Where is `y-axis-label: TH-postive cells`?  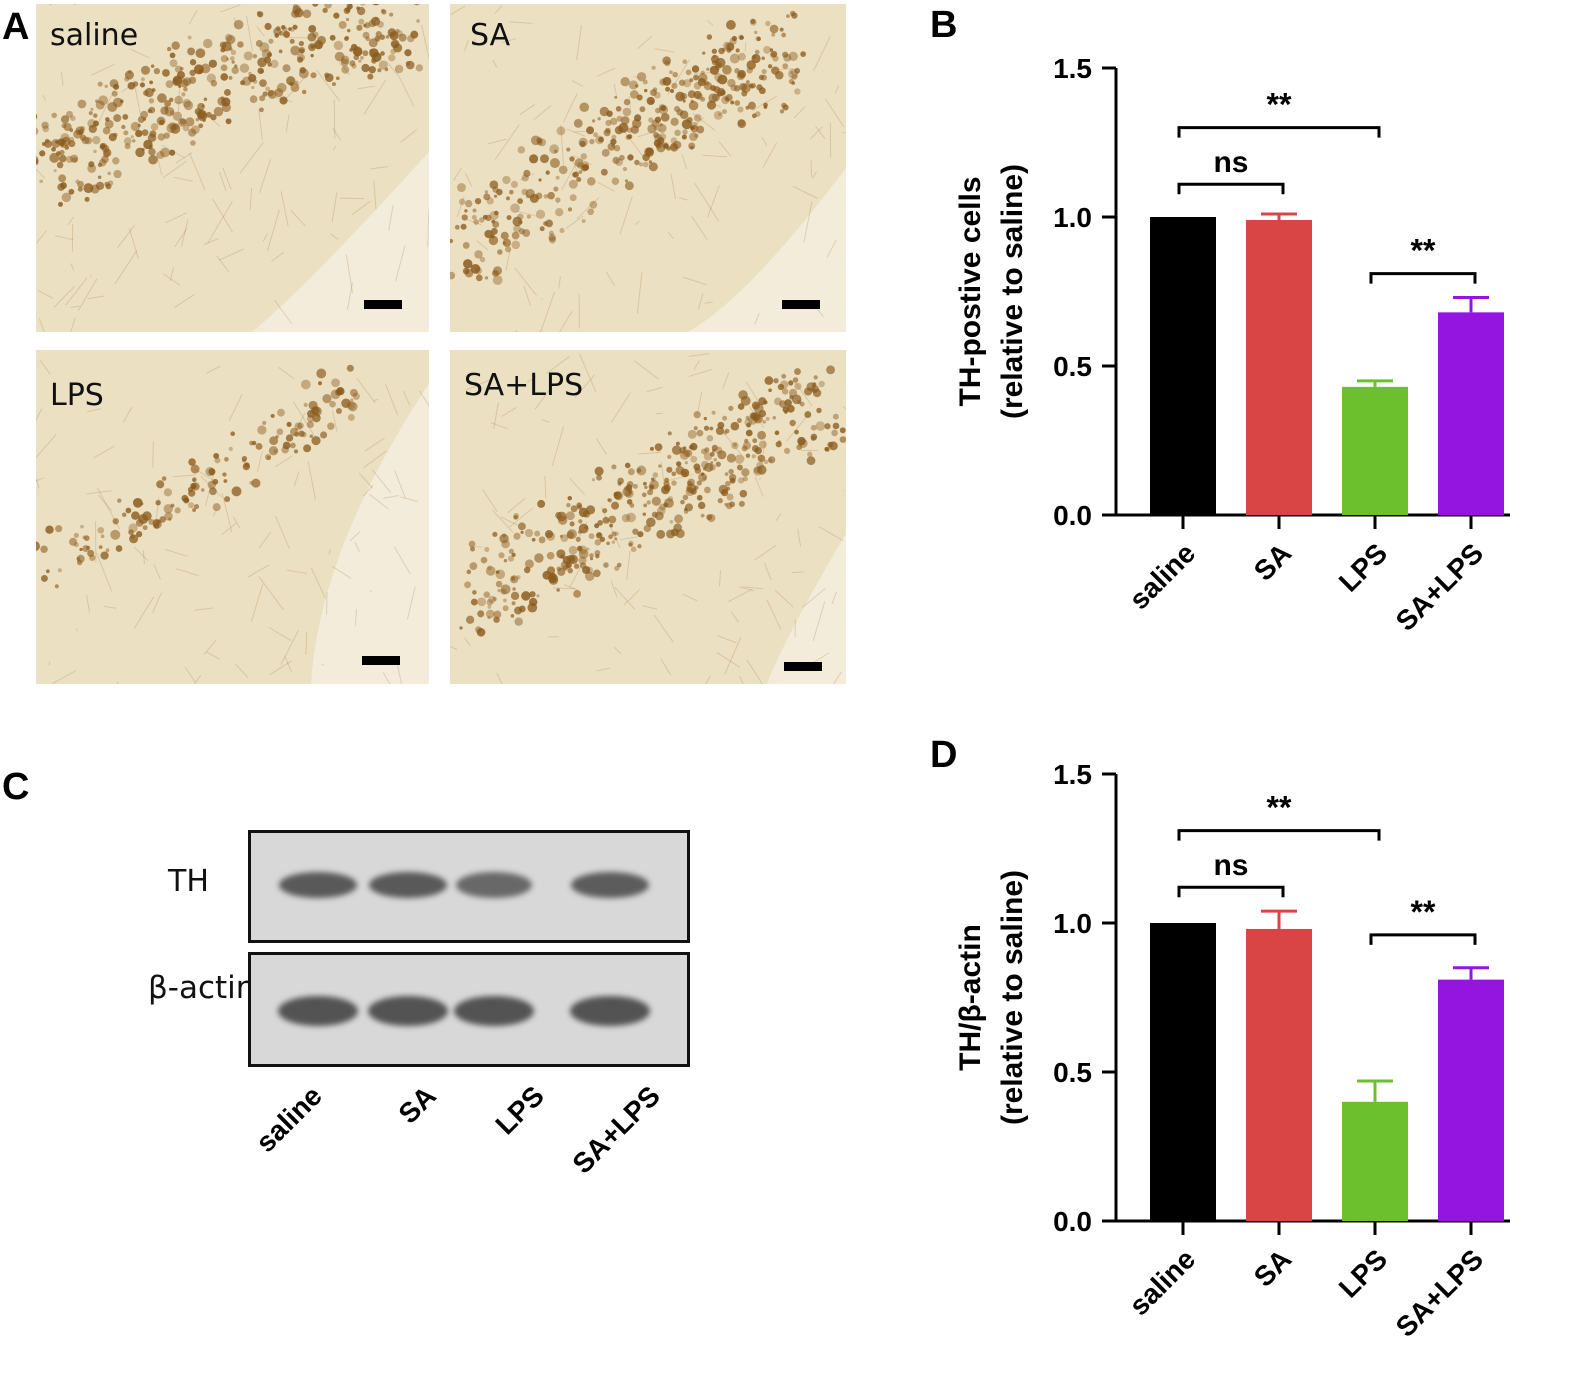 y-axis-label: TH-postive cells is located at coordinates (970, 291).